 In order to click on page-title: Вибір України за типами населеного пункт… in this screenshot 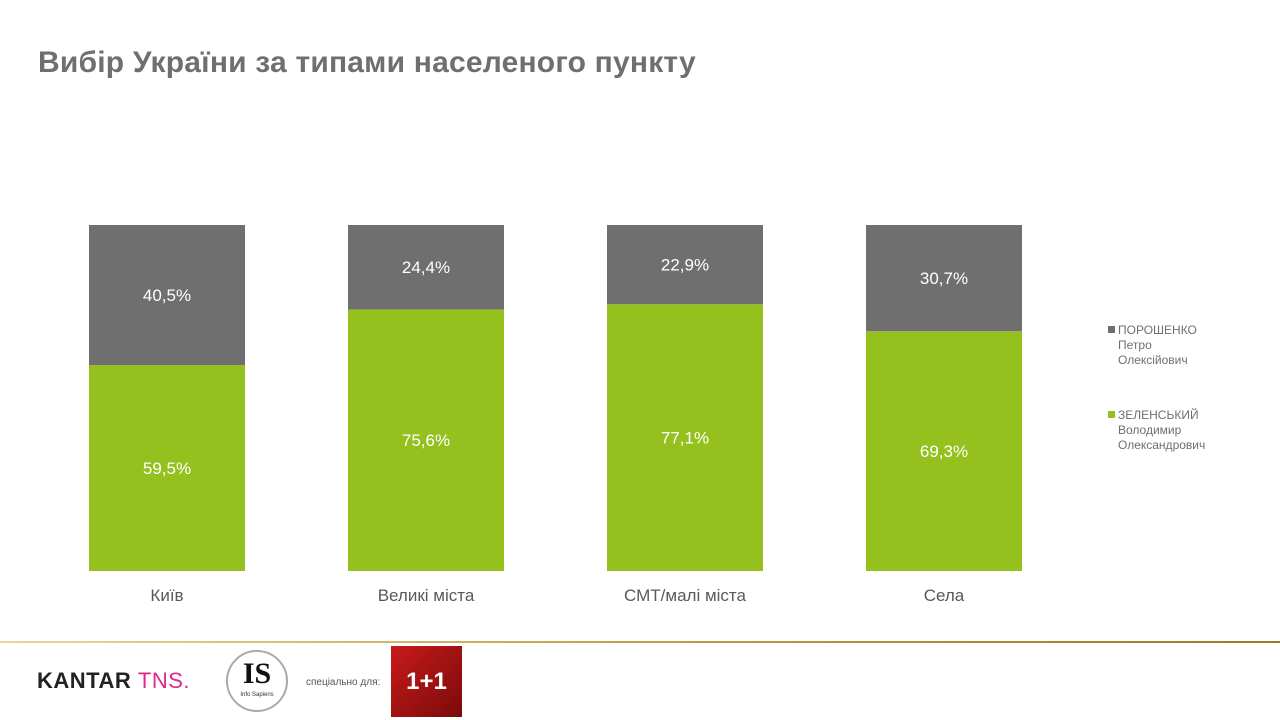, I will do `click(367, 62)`.